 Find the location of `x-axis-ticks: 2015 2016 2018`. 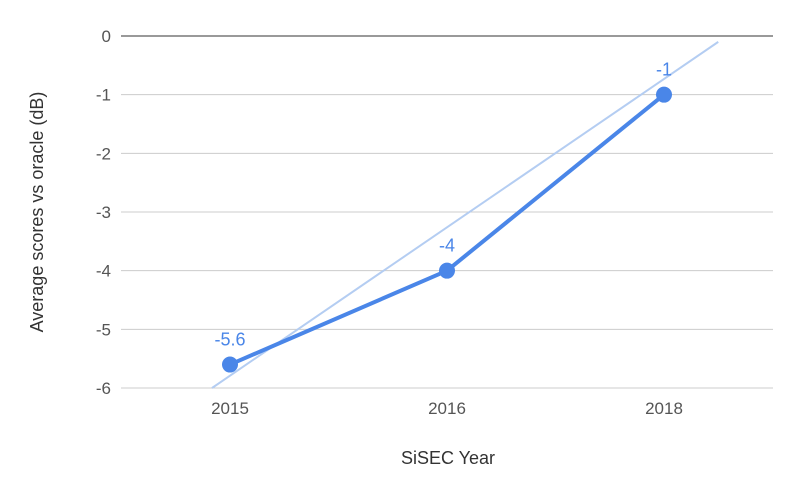

x-axis-ticks: 2015 2016 2018 is located at coordinates (447, 408).